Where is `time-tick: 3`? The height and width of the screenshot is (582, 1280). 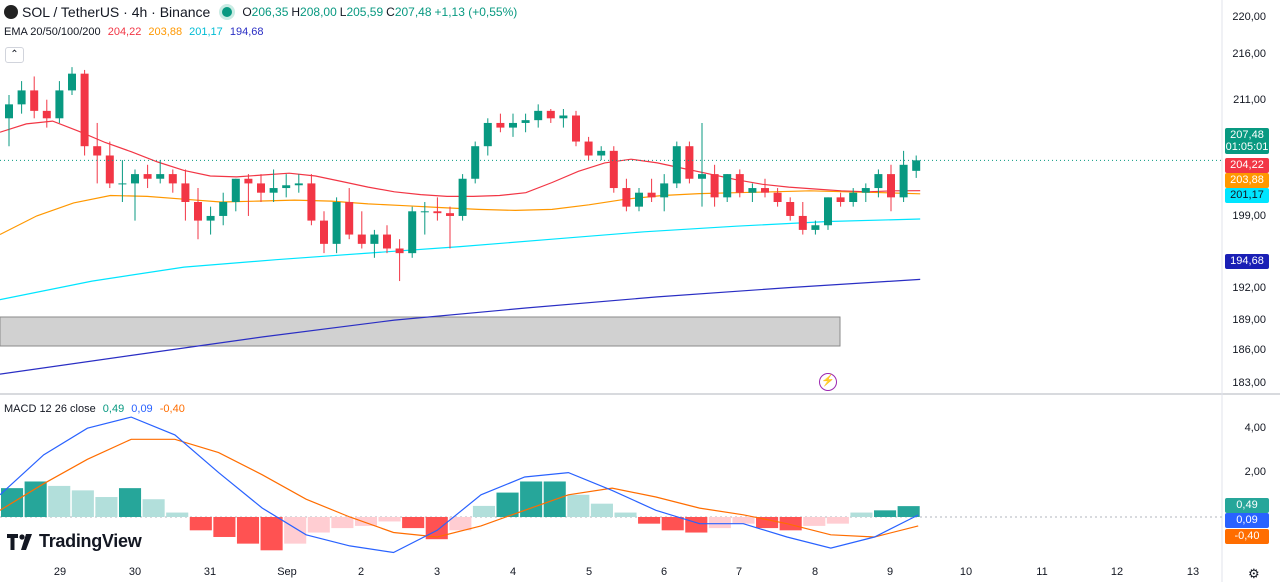
time-tick: 3 is located at coordinates (437, 572).